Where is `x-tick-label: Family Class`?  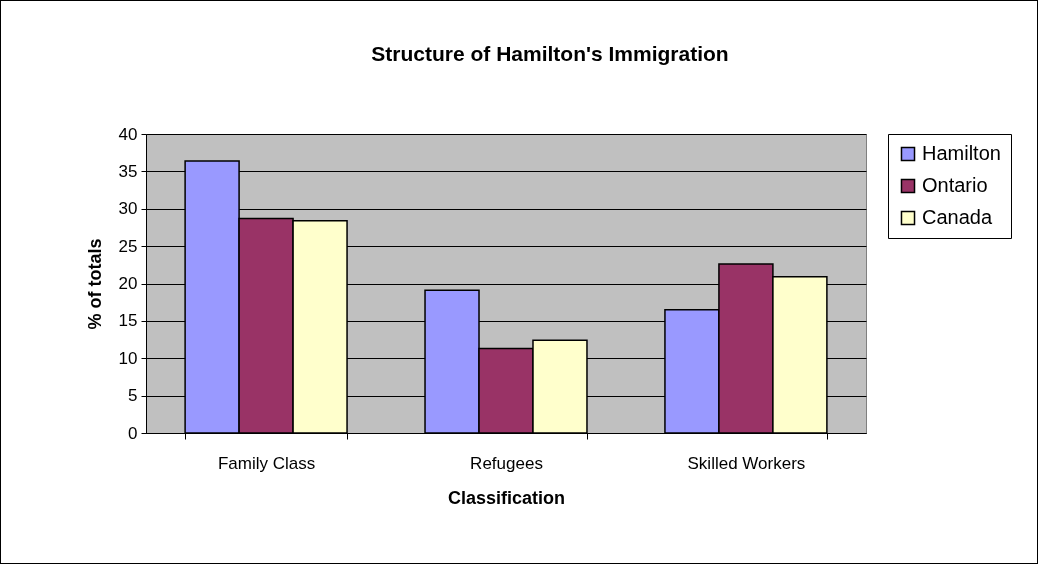 x-tick-label: Family Class is located at coordinates (266, 463).